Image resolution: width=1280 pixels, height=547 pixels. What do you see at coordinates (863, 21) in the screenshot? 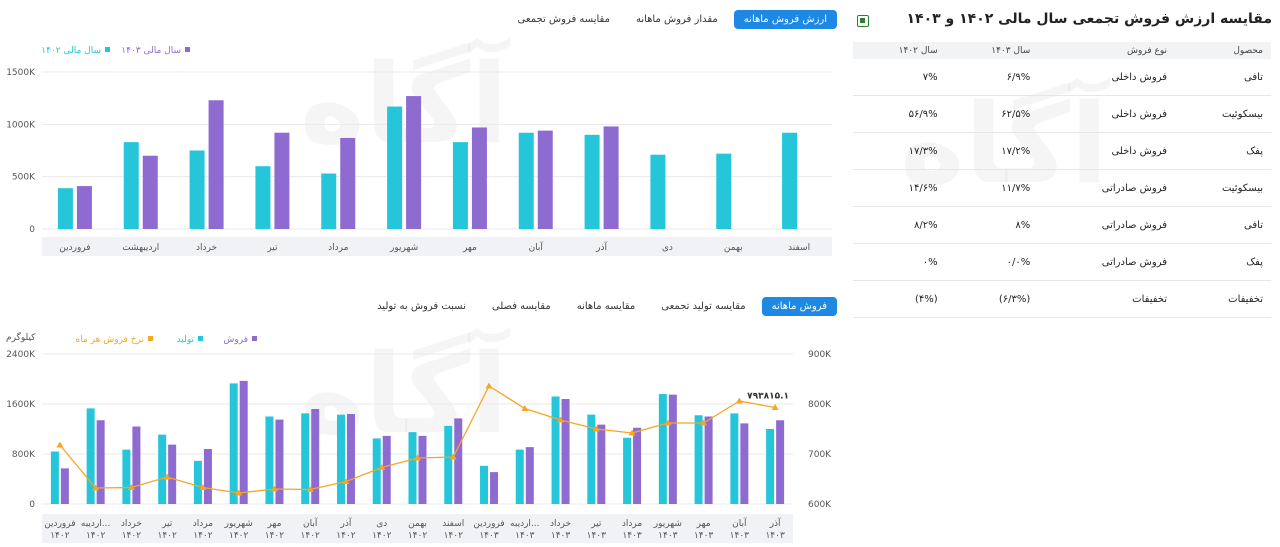
I see `excel-icon` at bounding box center [863, 21].